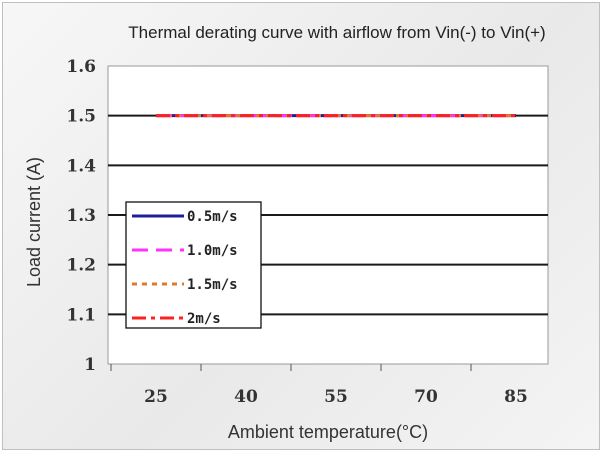 Image resolution: width=604 pixels, height=454 pixels. I want to click on x-tick-labels: 25 40 55 70 85, so click(336, 397).